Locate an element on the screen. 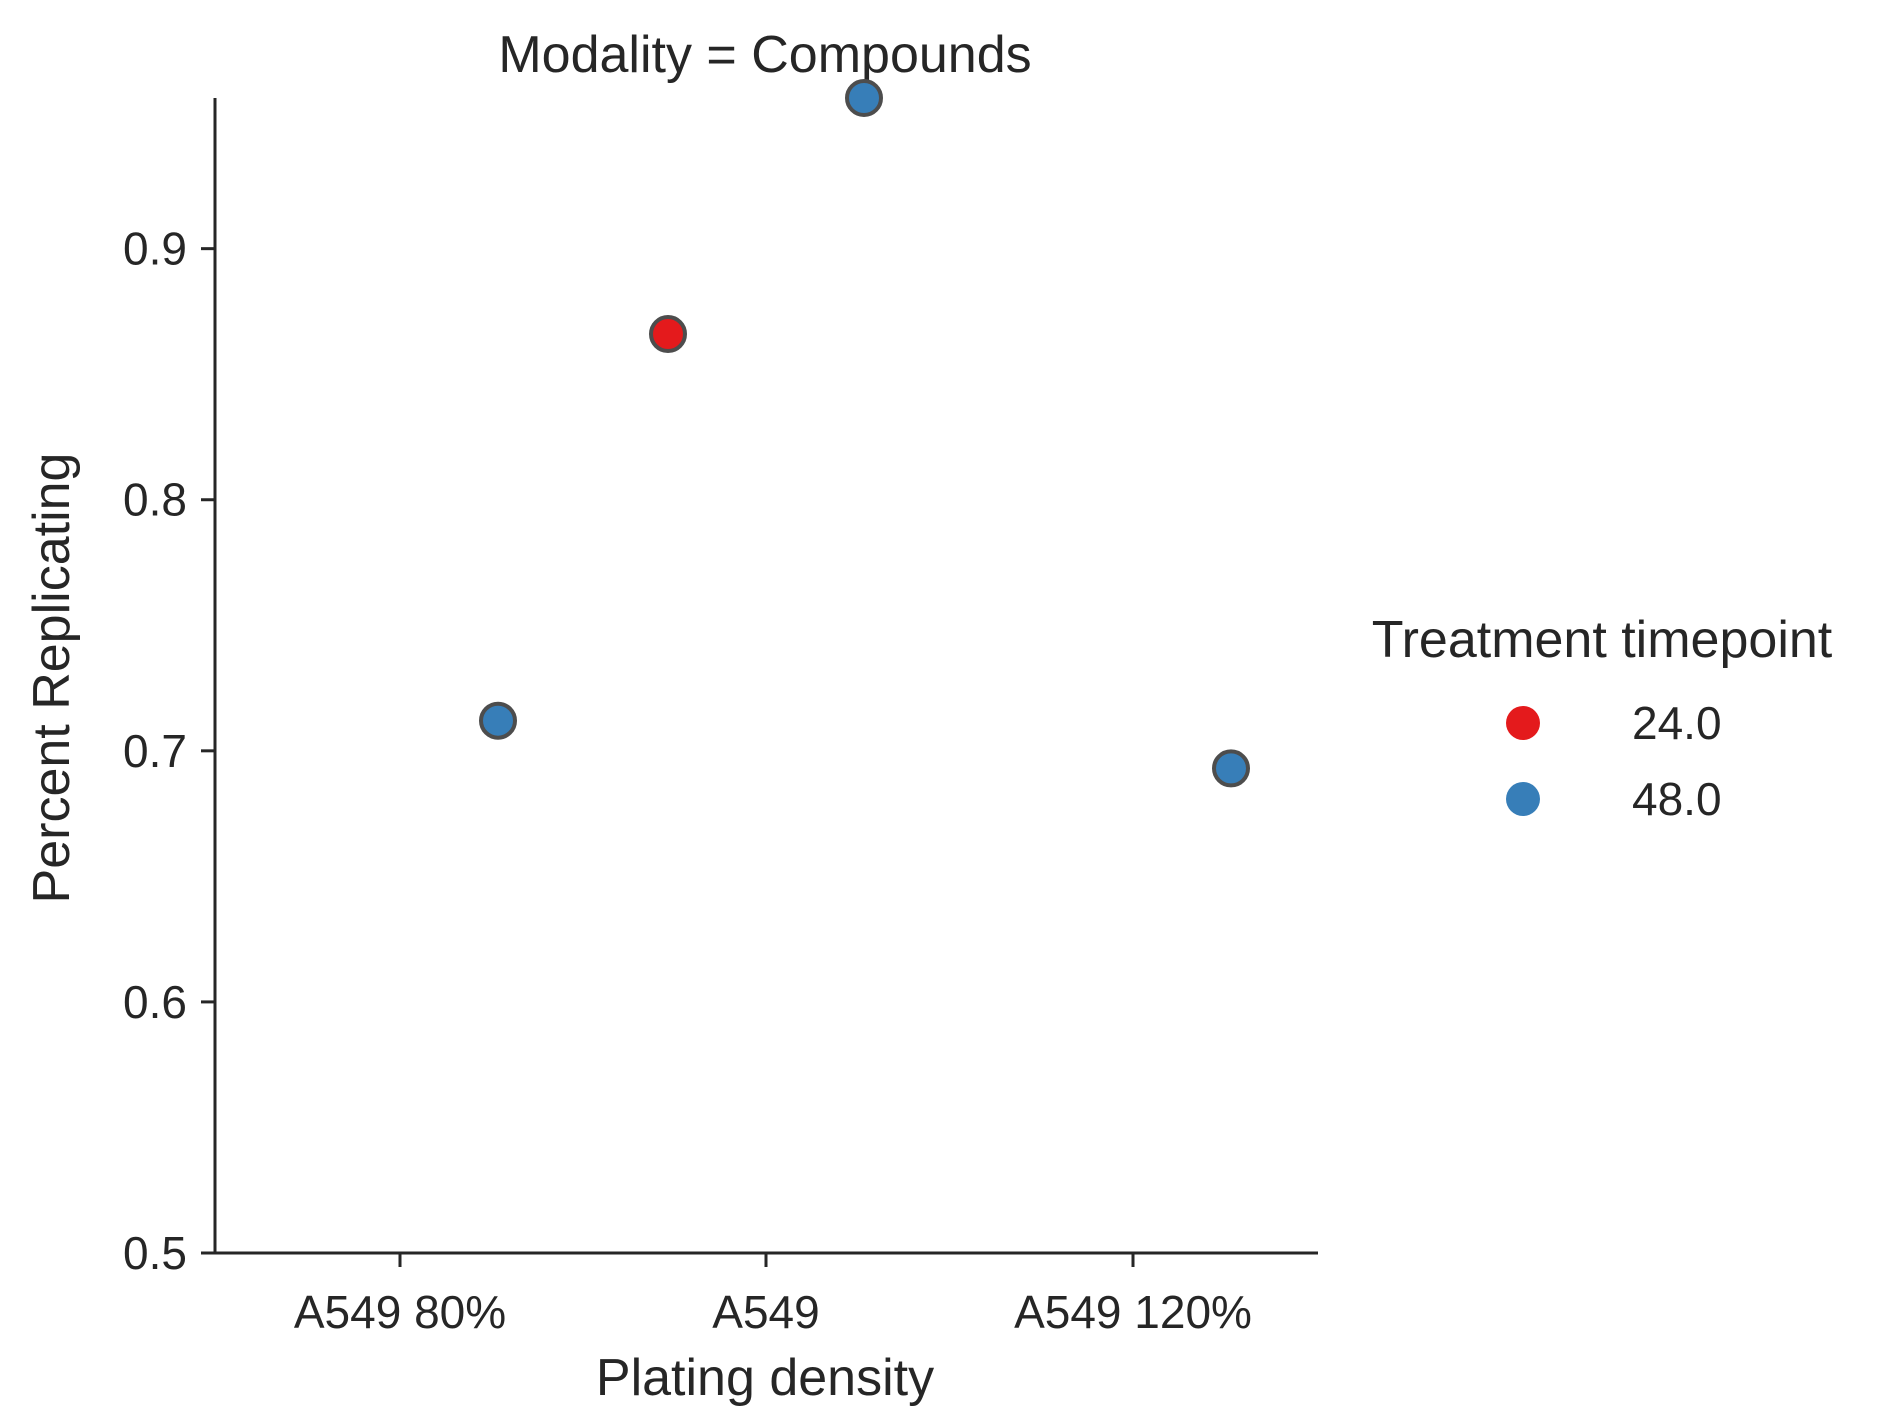 This screenshot has height=1425, width=1901. legend-label: 48.0 is located at coordinates (1677, 799).